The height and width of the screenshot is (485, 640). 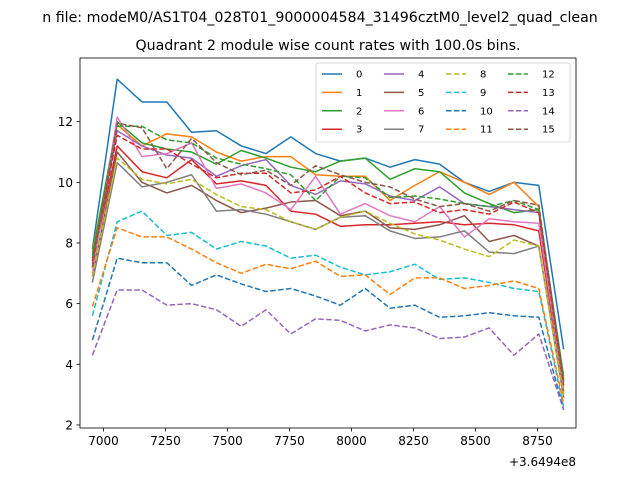 I want to click on legend-label-12: 12, so click(x=548, y=75).